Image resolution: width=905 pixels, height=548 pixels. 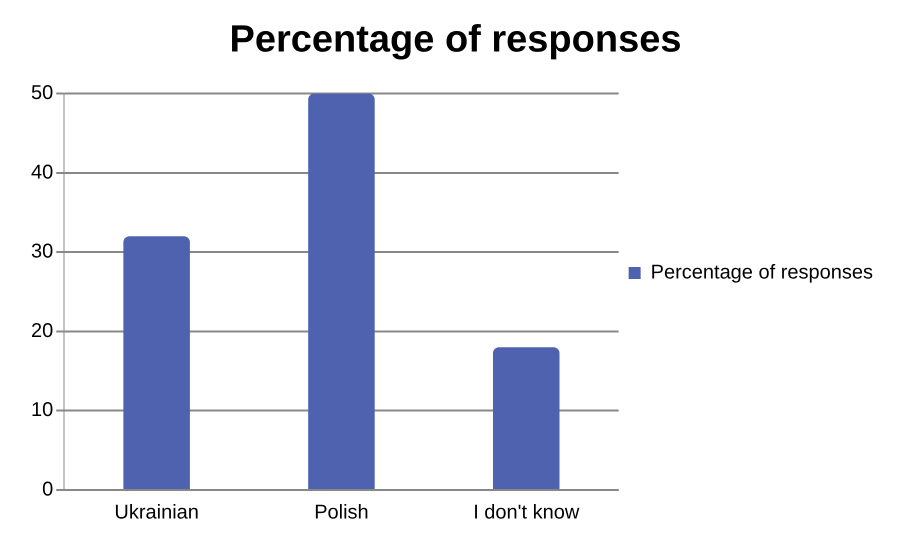 I want to click on y-tick-label: 0, so click(x=48, y=489).